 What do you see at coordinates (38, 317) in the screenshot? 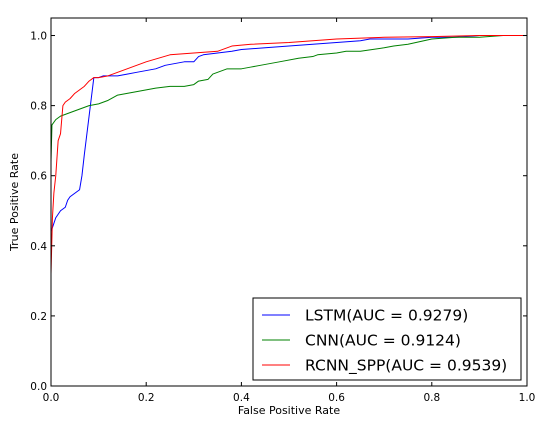
I see `y-tick-label: 0.2` at bounding box center [38, 317].